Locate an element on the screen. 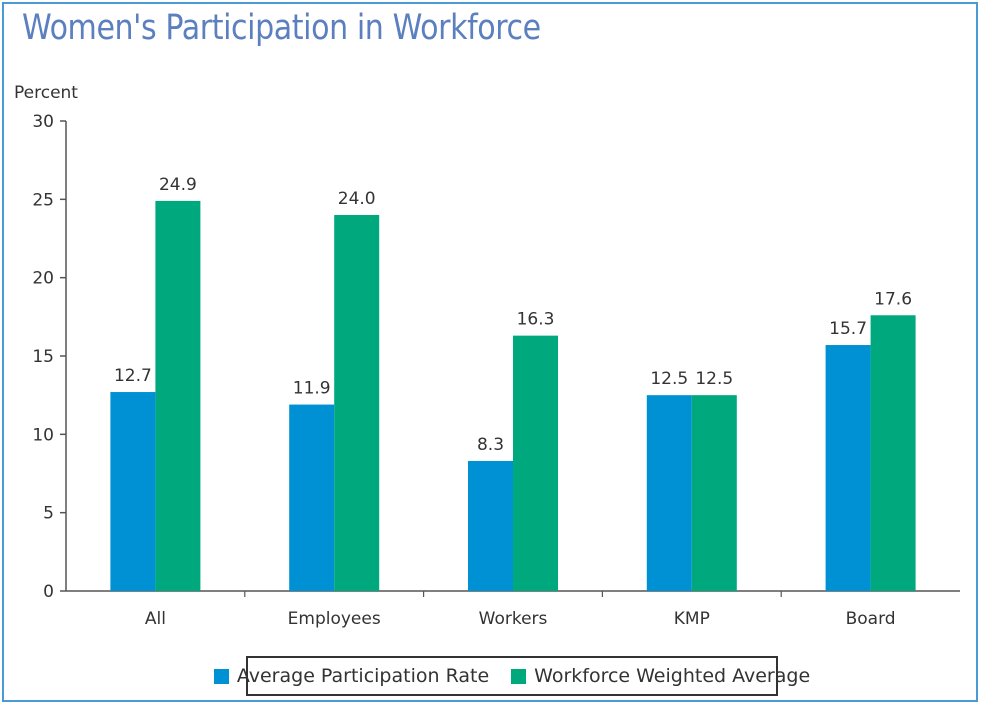 The image size is (983, 707). y-tick-label: 15 is located at coordinates (43, 357).